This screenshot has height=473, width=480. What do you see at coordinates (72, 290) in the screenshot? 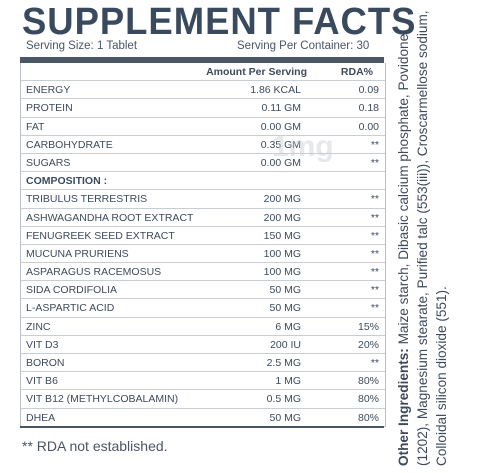
I see `nutrient-name: SIDA CORDIFOLIA` at bounding box center [72, 290].